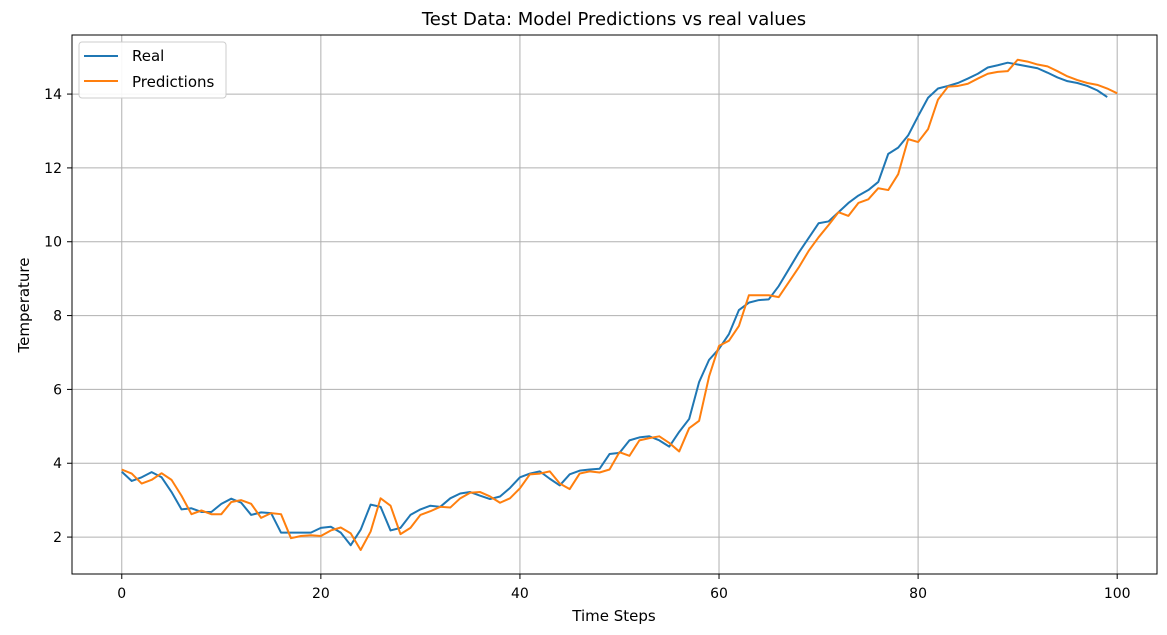 This screenshot has width=1167, height=635. Describe the element at coordinates (918, 594) in the screenshot. I see `x-tick-label: 80` at that location.